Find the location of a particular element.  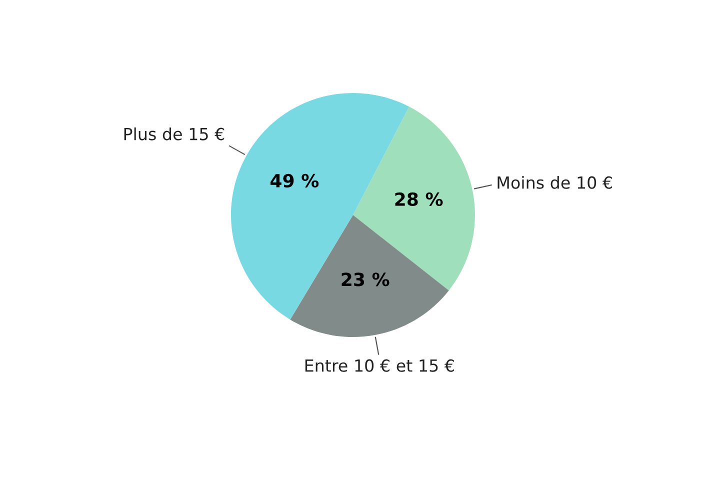

slice-label: Entre 10 € et 15 € is located at coordinates (379, 365).